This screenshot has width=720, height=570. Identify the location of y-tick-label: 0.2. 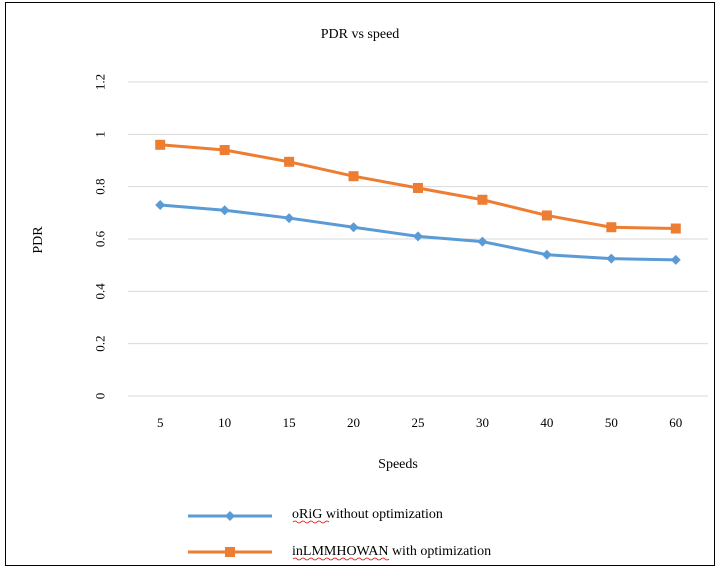
(100, 344).